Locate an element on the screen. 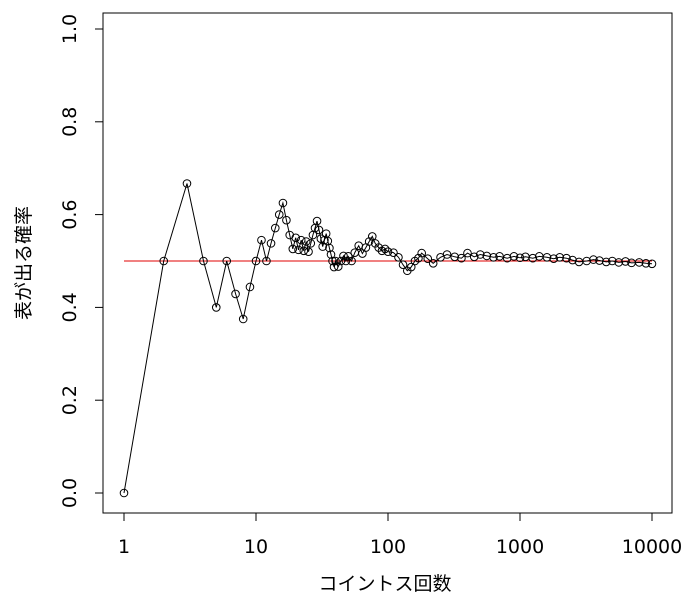 This screenshot has height=603, width=691. x-tick-label: 1 is located at coordinates (124, 547).